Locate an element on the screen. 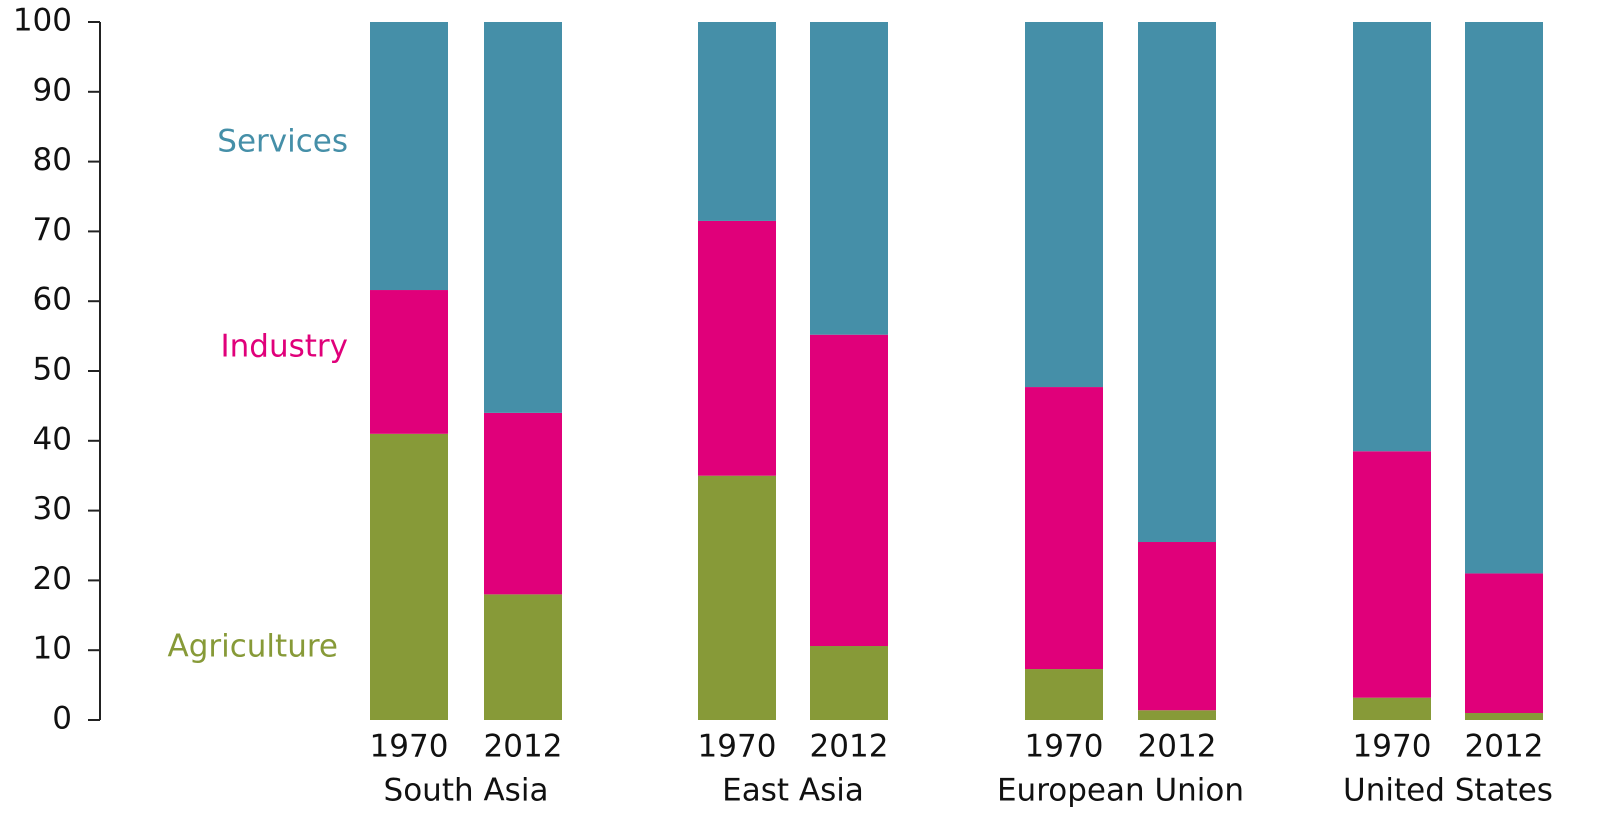 The height and width of the screenshot is (825, 1597). group-label: European Union is located at coordinates (1120, 791).